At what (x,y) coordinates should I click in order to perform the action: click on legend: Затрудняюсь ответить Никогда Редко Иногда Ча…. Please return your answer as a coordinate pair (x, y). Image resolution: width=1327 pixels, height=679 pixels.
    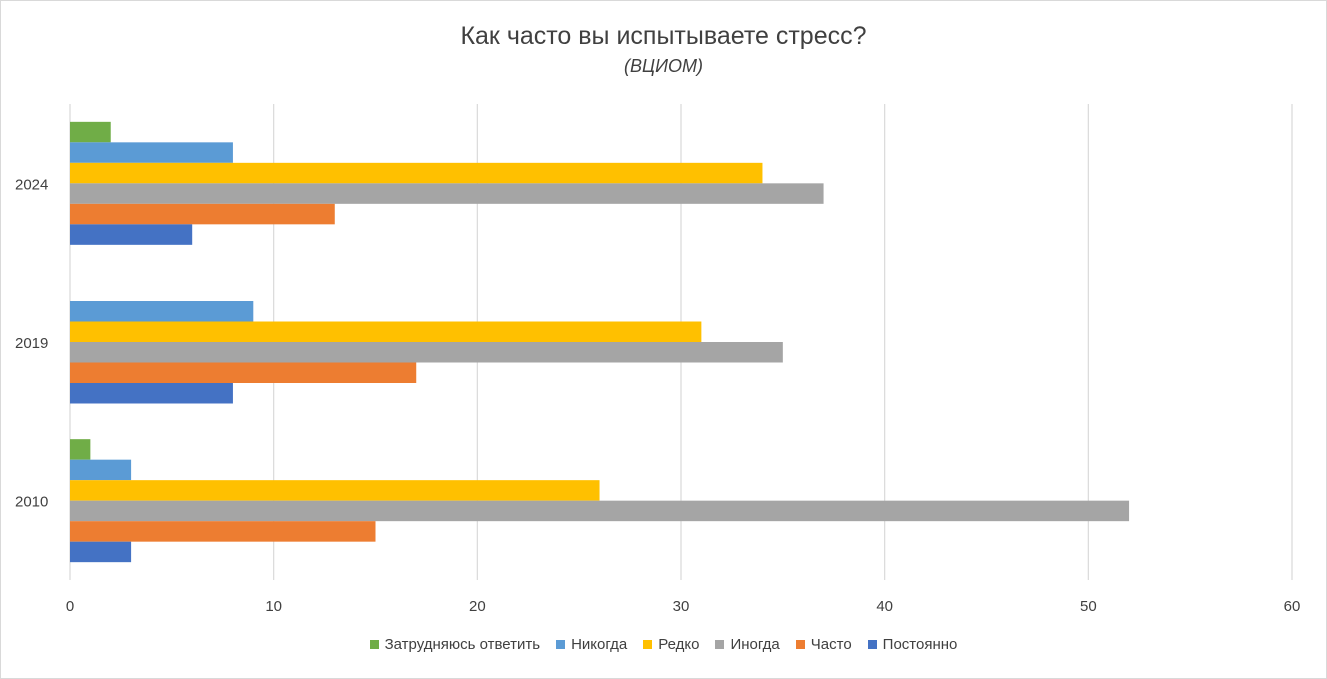
    Looking at the image, I should click on (663, 644).